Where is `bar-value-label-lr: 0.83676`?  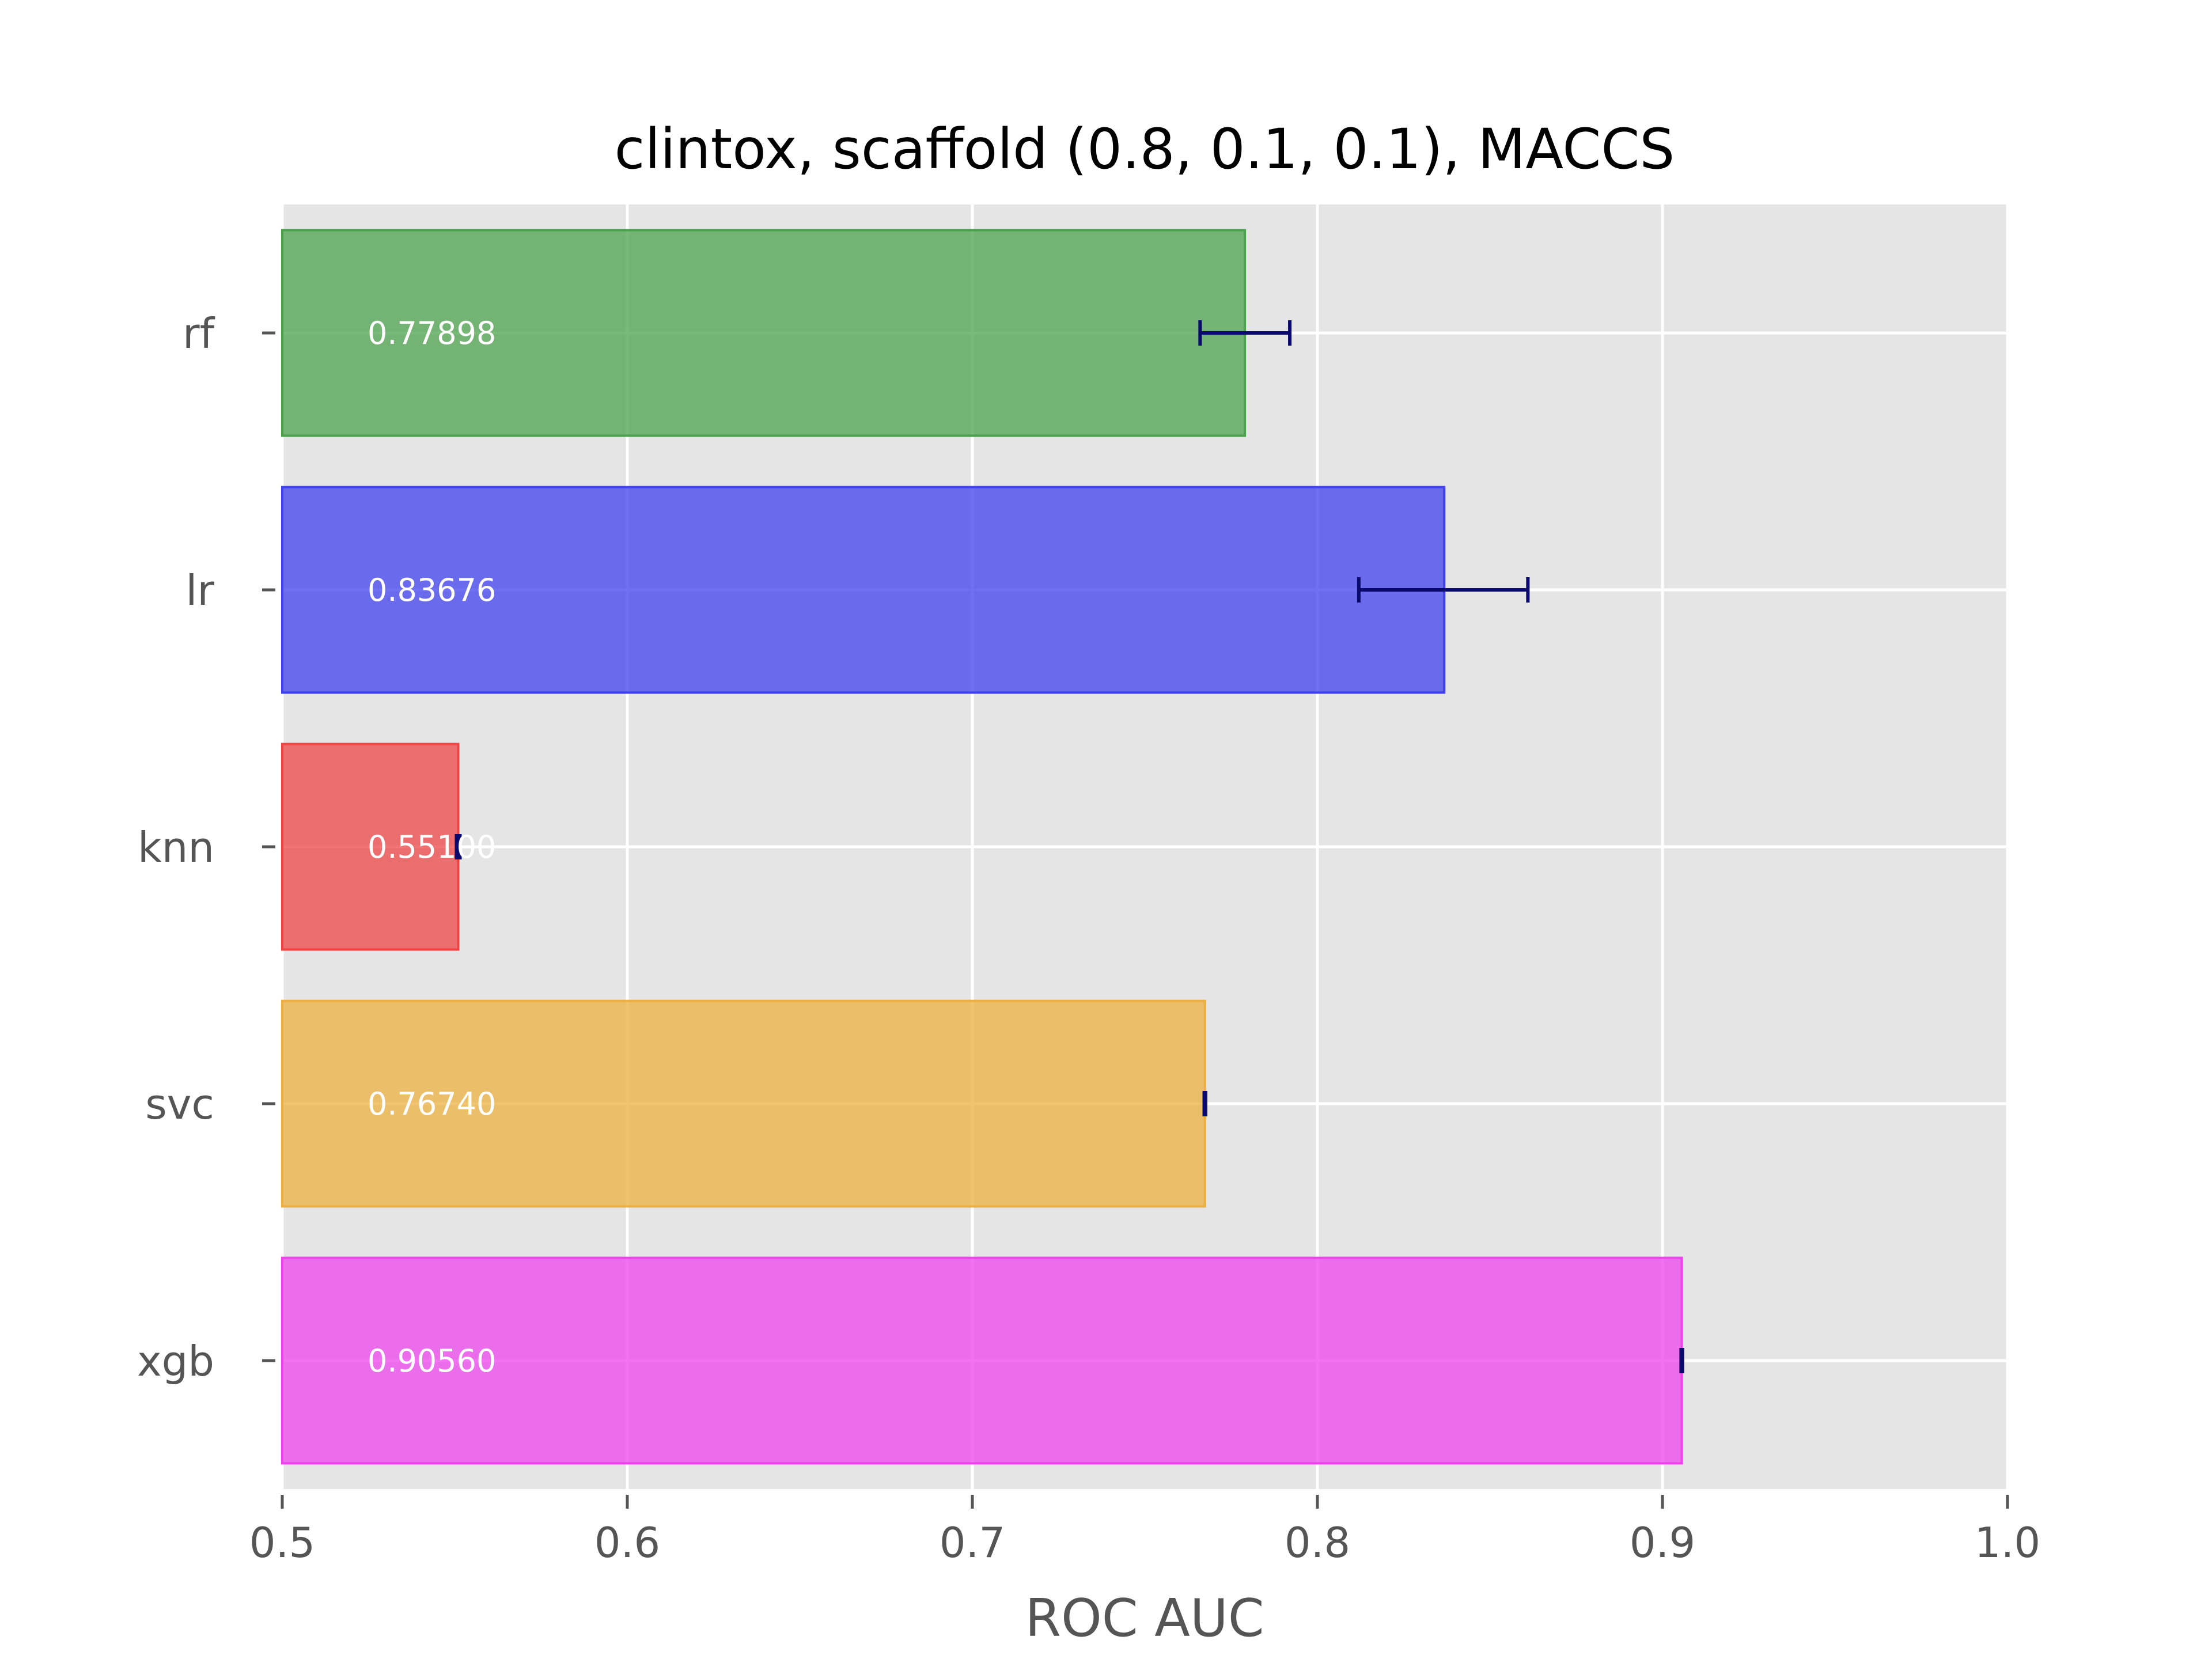 bar-value-label-lr: 0.83676 is located at coordinates (432, 590).